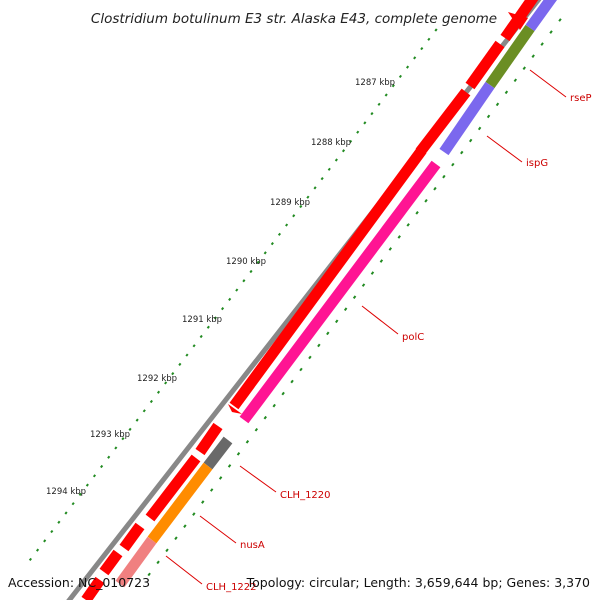 Image resolution: width=600 pixels, height=600 pixels. Describe the element at coordinates (246, 262) in the screenshot. I see `tick-label: 1290 kbp` at that location.